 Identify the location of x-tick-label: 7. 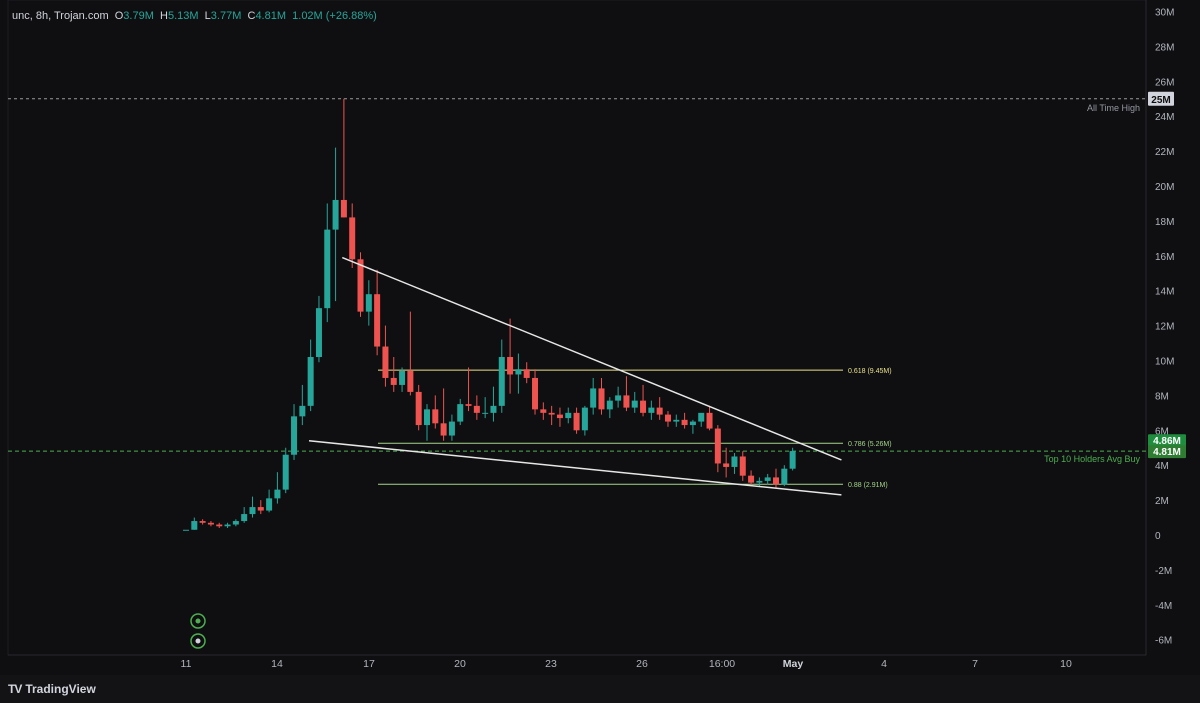
(975, 664).